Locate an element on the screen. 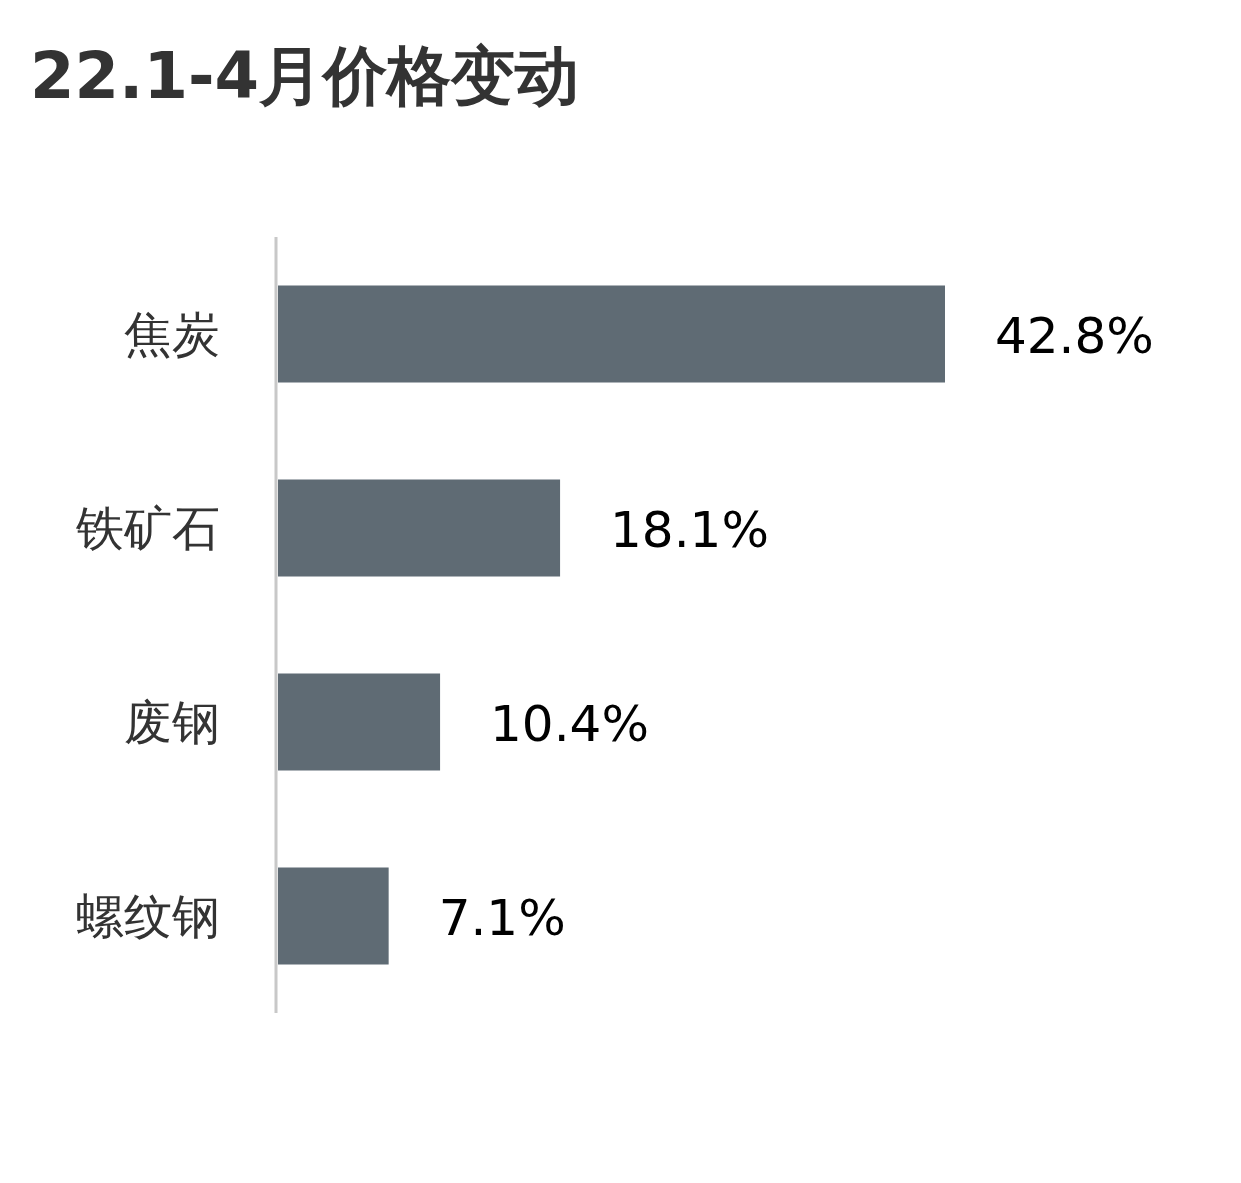 The width and height of the screenshot is (1241, 1183). data-label: 42.8% is located at coordinates (1074, 336).